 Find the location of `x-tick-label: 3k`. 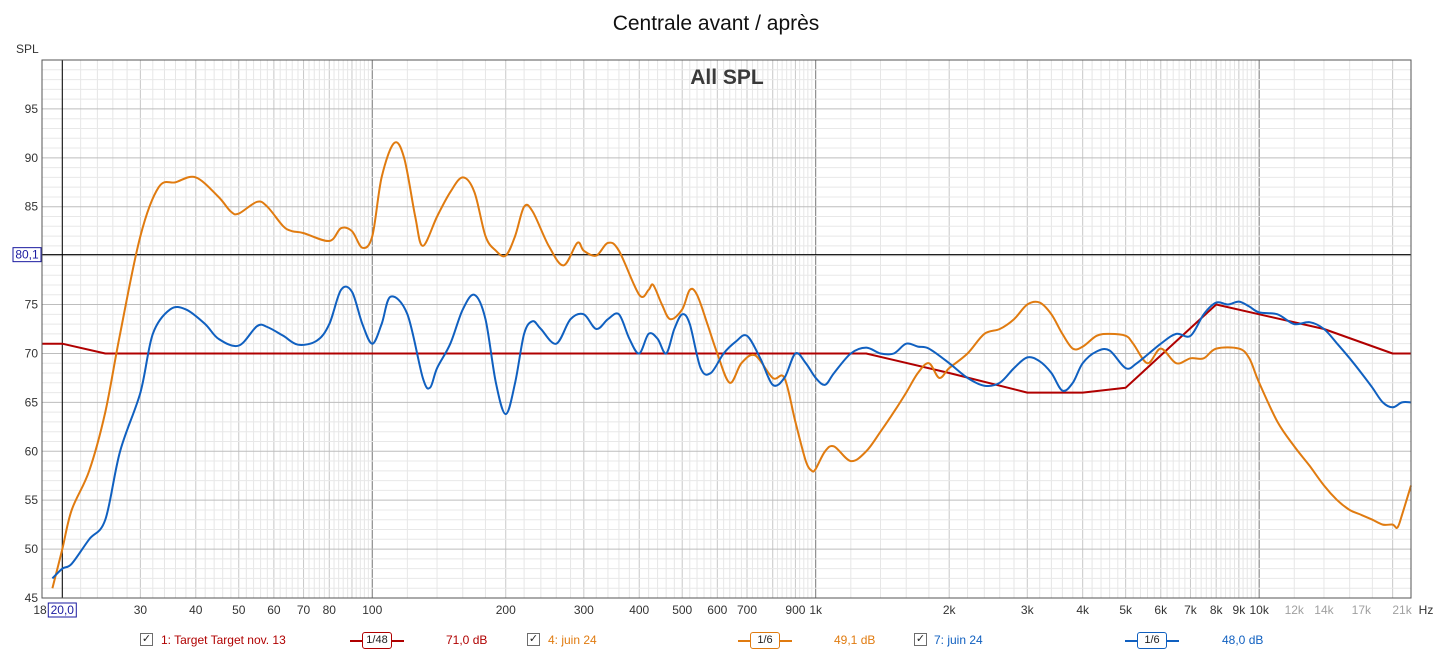

x-tick-label: 3k is located at coordinates (1028, 610).